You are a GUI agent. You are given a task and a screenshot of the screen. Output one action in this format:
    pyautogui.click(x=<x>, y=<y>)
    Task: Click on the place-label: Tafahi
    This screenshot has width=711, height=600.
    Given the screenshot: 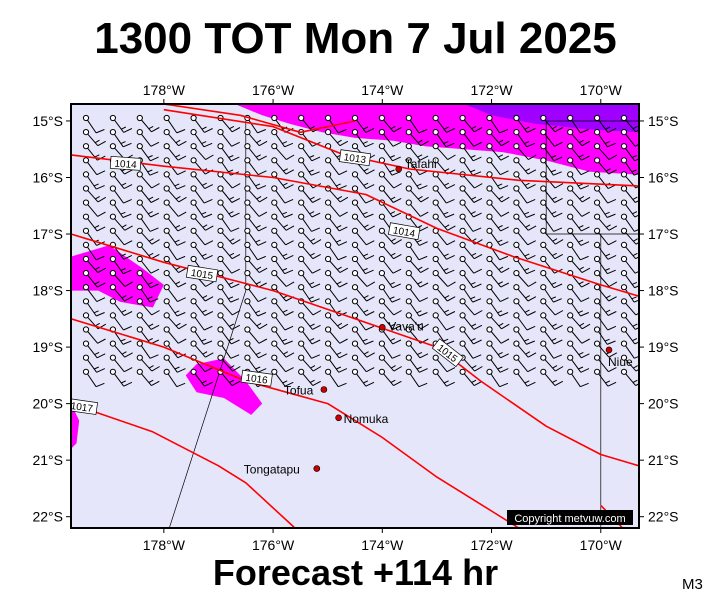 What is the action you would take?
    pyautogui.click(x=421, y=164)
    